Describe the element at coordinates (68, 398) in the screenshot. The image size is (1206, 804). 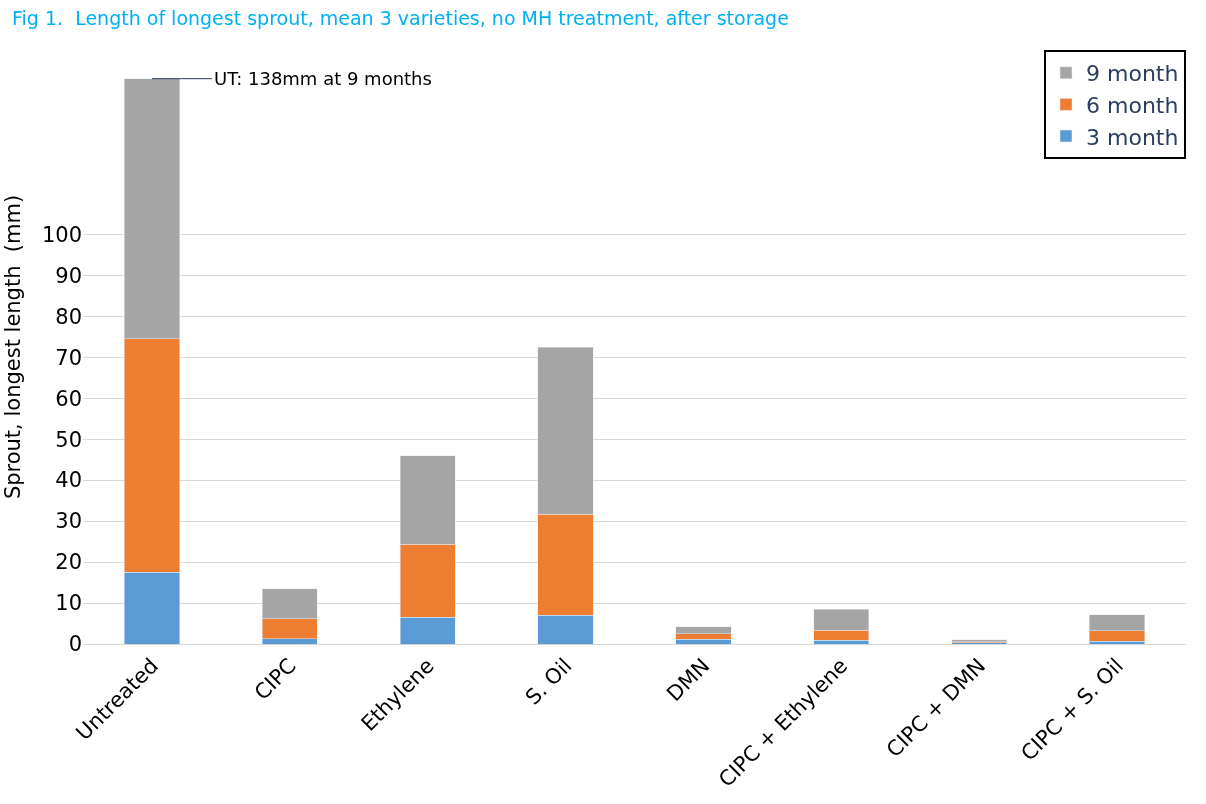
I see `y-tick-label: 60` at that location.